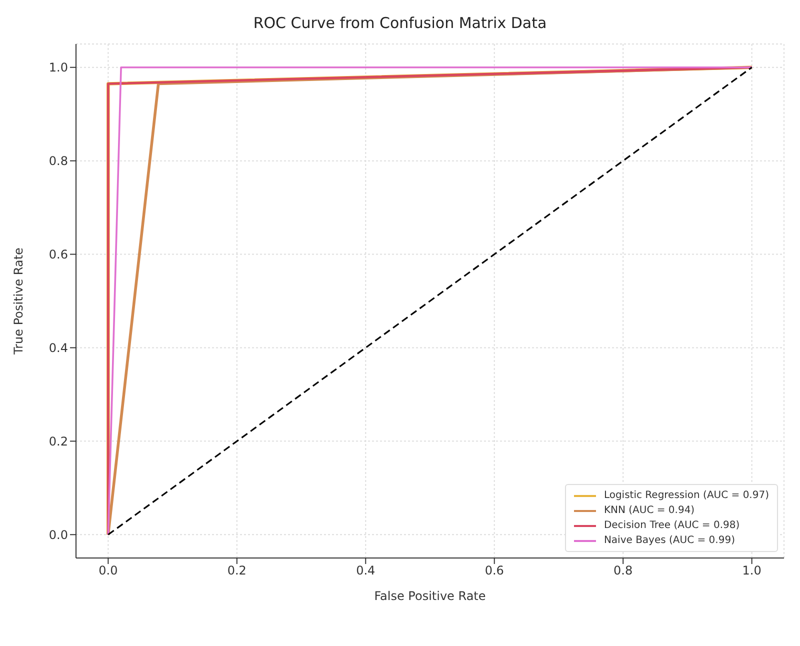 This screenshot has width=800, height=646. I want to click on legend-label: Naive Bayes (AUC = 0.99), so click(669, 540).